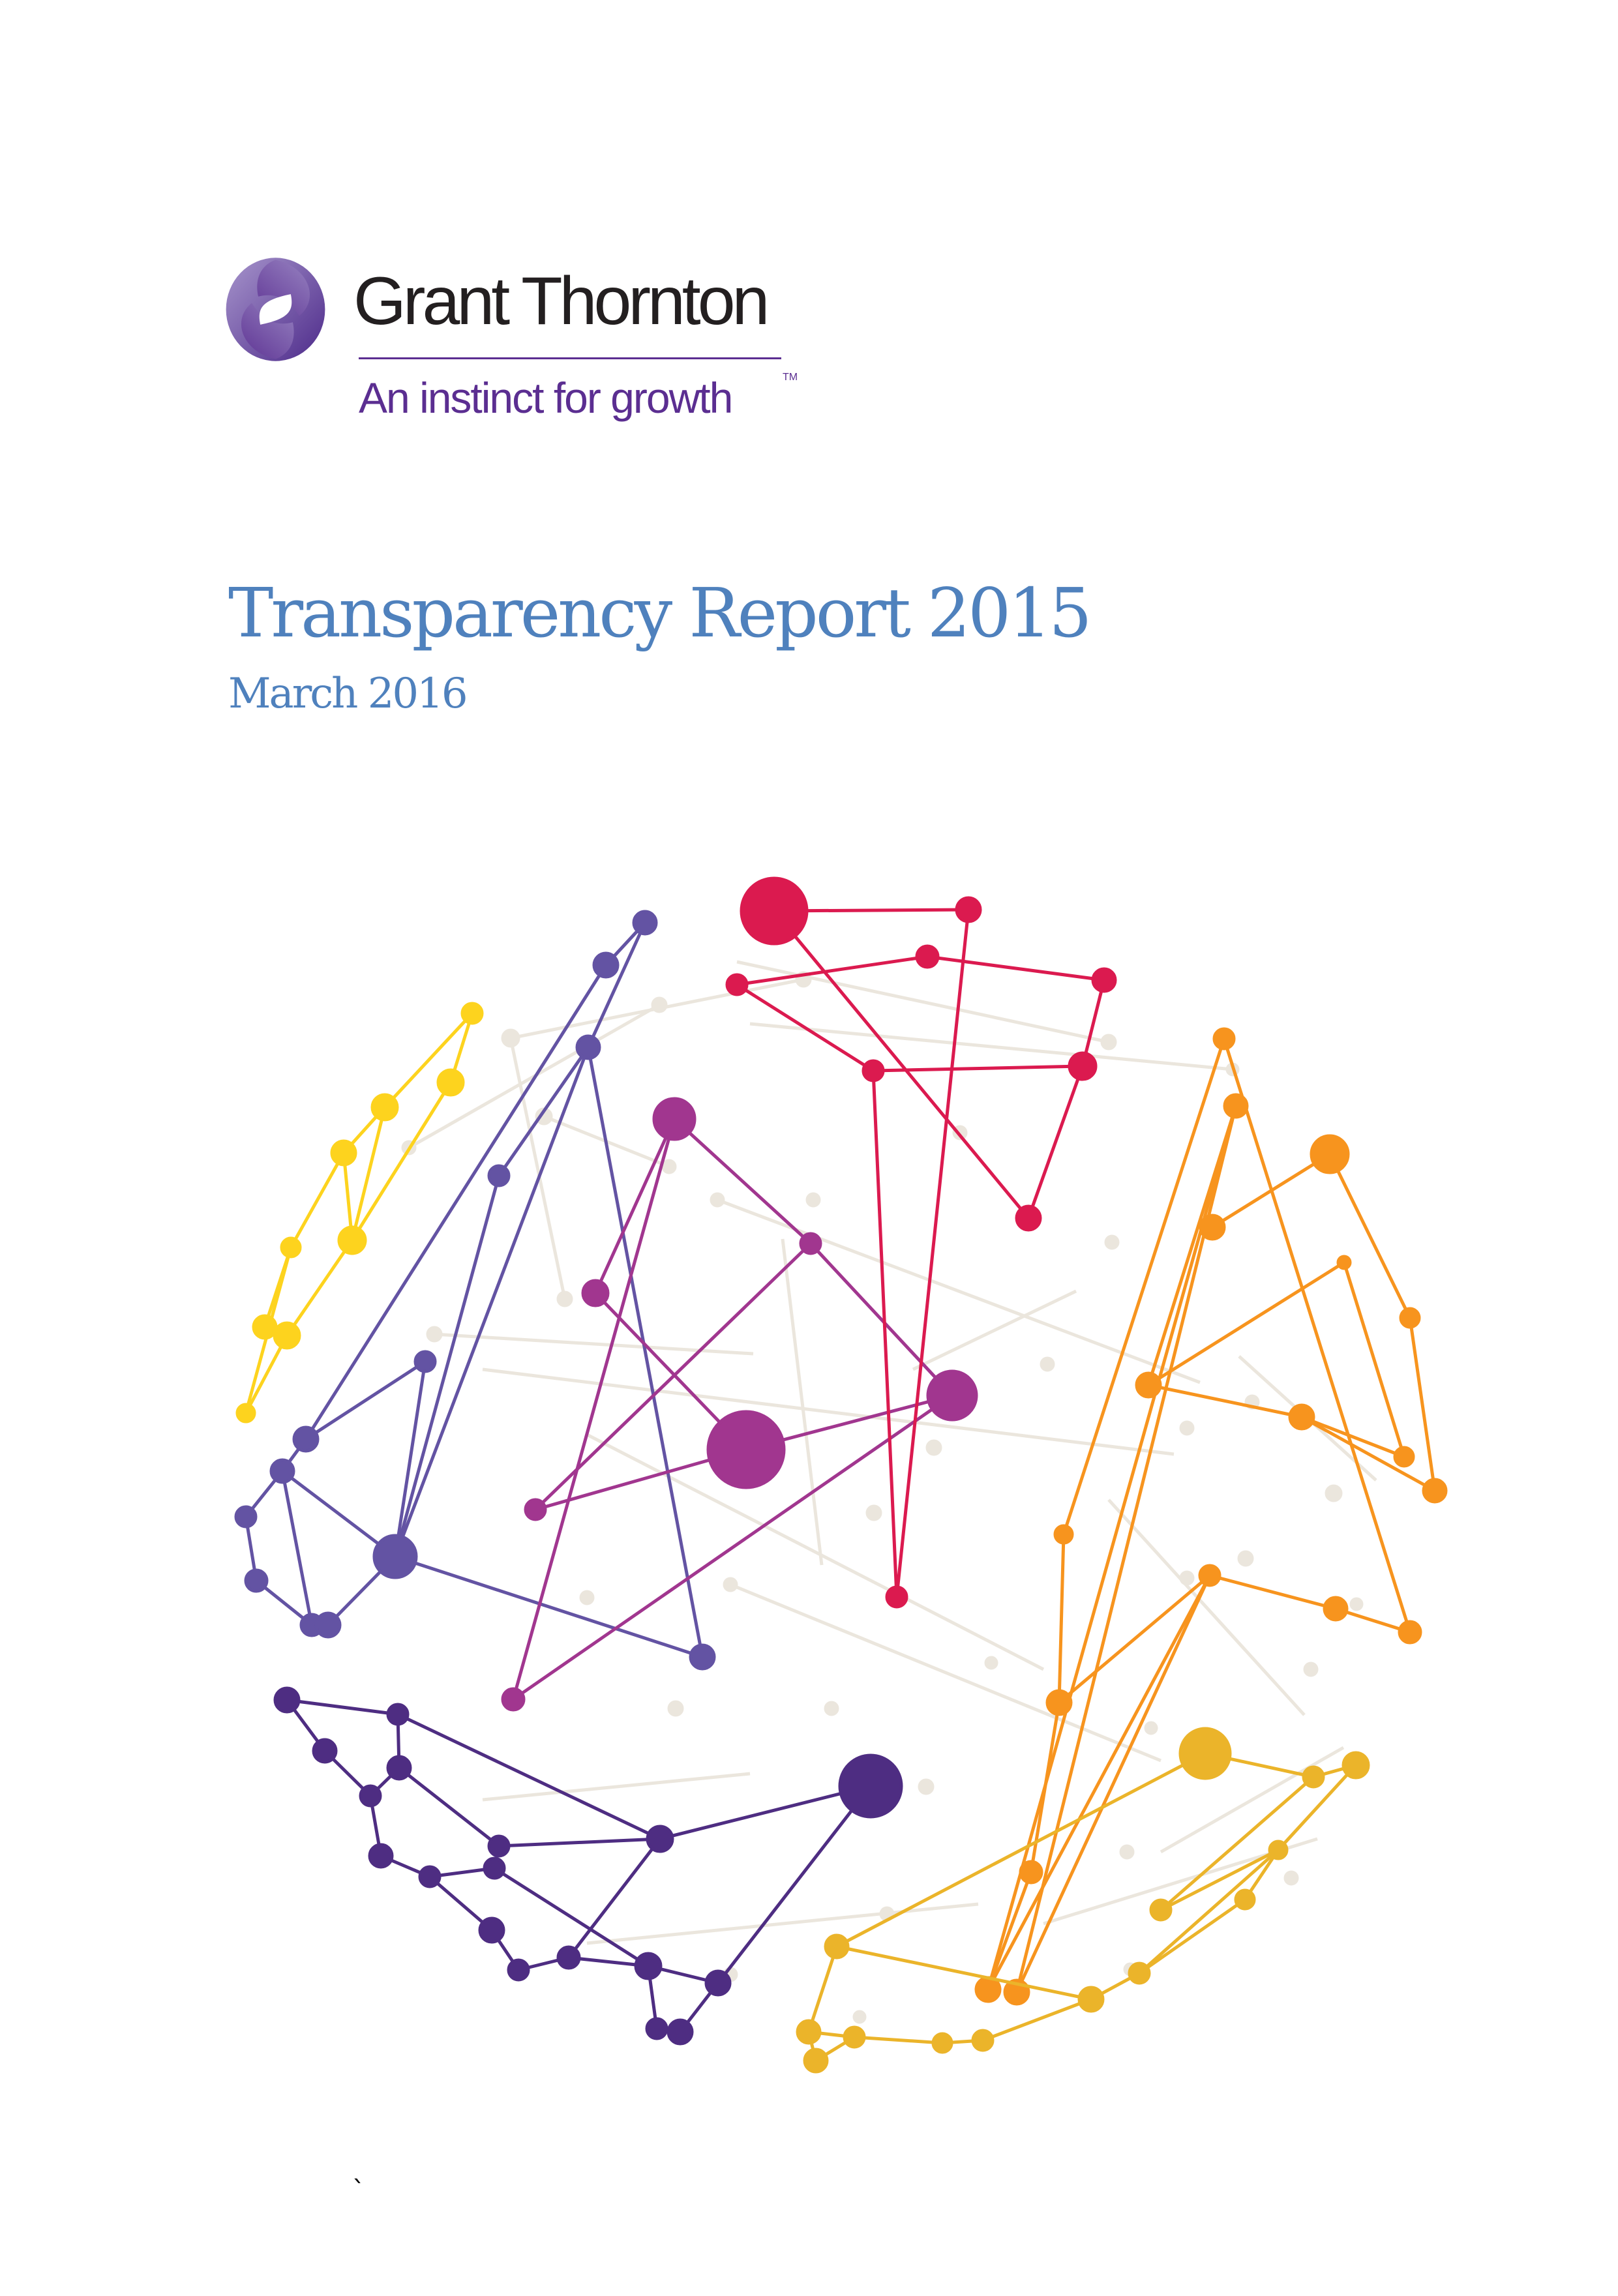 This screenshot has width=1618, height=2296. What do you see at coordinates (510, 347) in the screenshot?
I see `grant-thornton-logo: Grant Thornton An instinct for growth TM` at bounding box center [510, 347].